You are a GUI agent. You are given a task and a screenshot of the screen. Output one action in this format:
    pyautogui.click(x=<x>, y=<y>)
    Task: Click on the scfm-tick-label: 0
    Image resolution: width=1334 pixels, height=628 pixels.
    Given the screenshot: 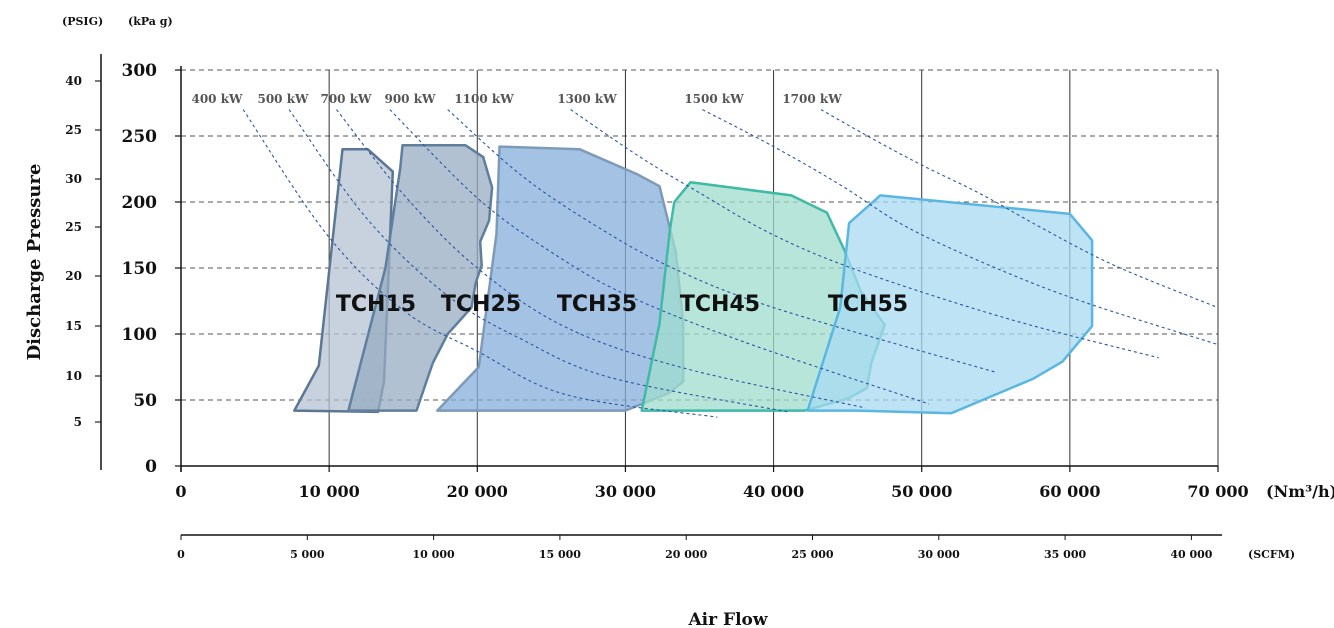 What is the action you would take?
    pyautogui.click(x=181, y=554)
    